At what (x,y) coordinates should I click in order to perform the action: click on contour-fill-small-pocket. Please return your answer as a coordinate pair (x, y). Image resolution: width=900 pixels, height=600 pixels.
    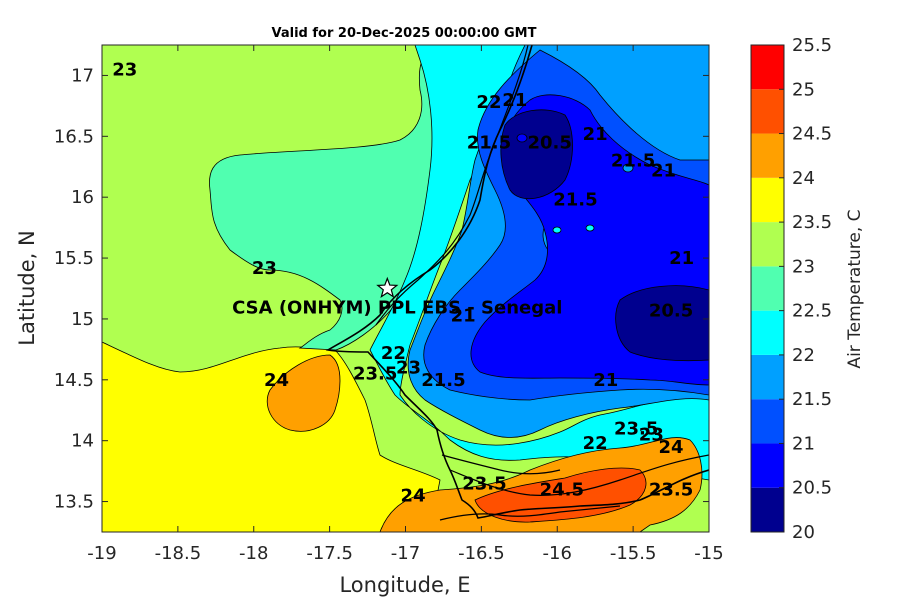
    Looking at the image, I should click on (522, 138).